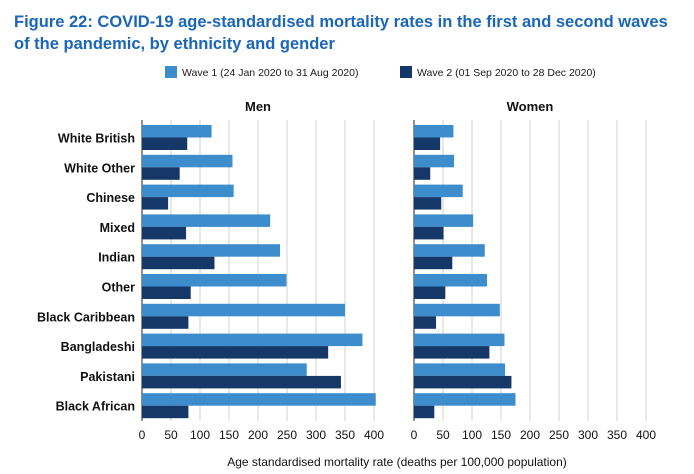 This screenshot has width=694, height=474. I want to click on bar-women-wave-1-bangladeshi, so click(459, 340).